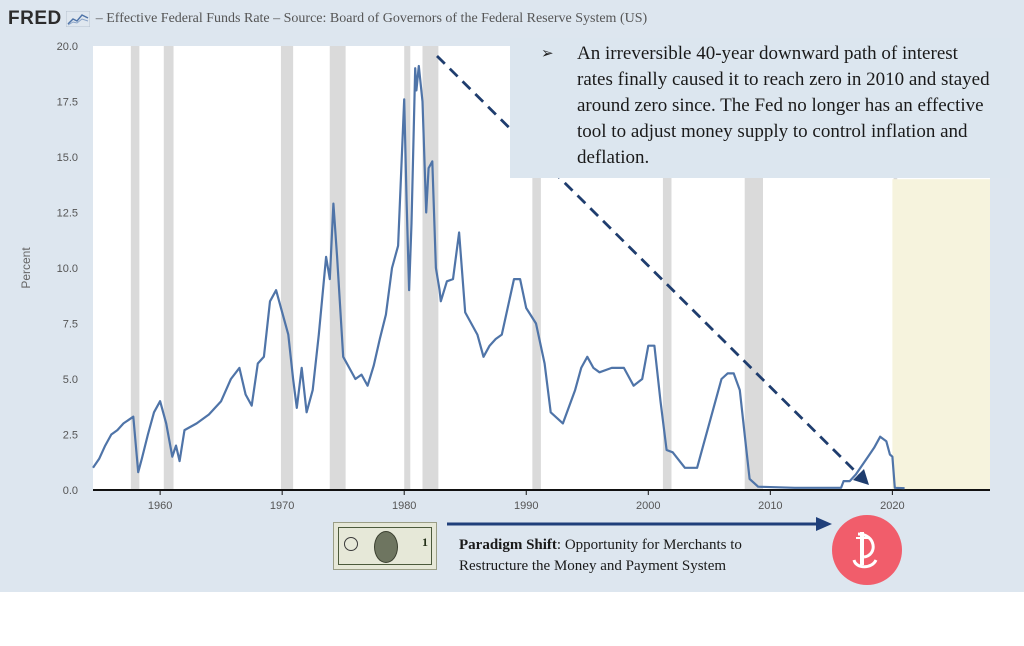 This screenshot has width=1024, height=646. Describe the element at coordinates (70, 380) in the screenshot. I see `y-tick-label: 5.0` at that location.